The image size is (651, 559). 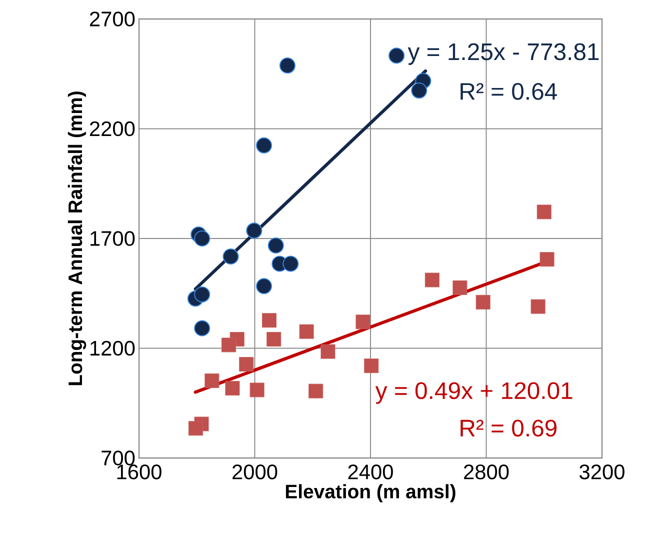 What do you see at coordinates (77, 239) in the screenshot?
I see `y-axis-title: Long-term Annual Rainfall (mm)` at bounding box center [77, 239].